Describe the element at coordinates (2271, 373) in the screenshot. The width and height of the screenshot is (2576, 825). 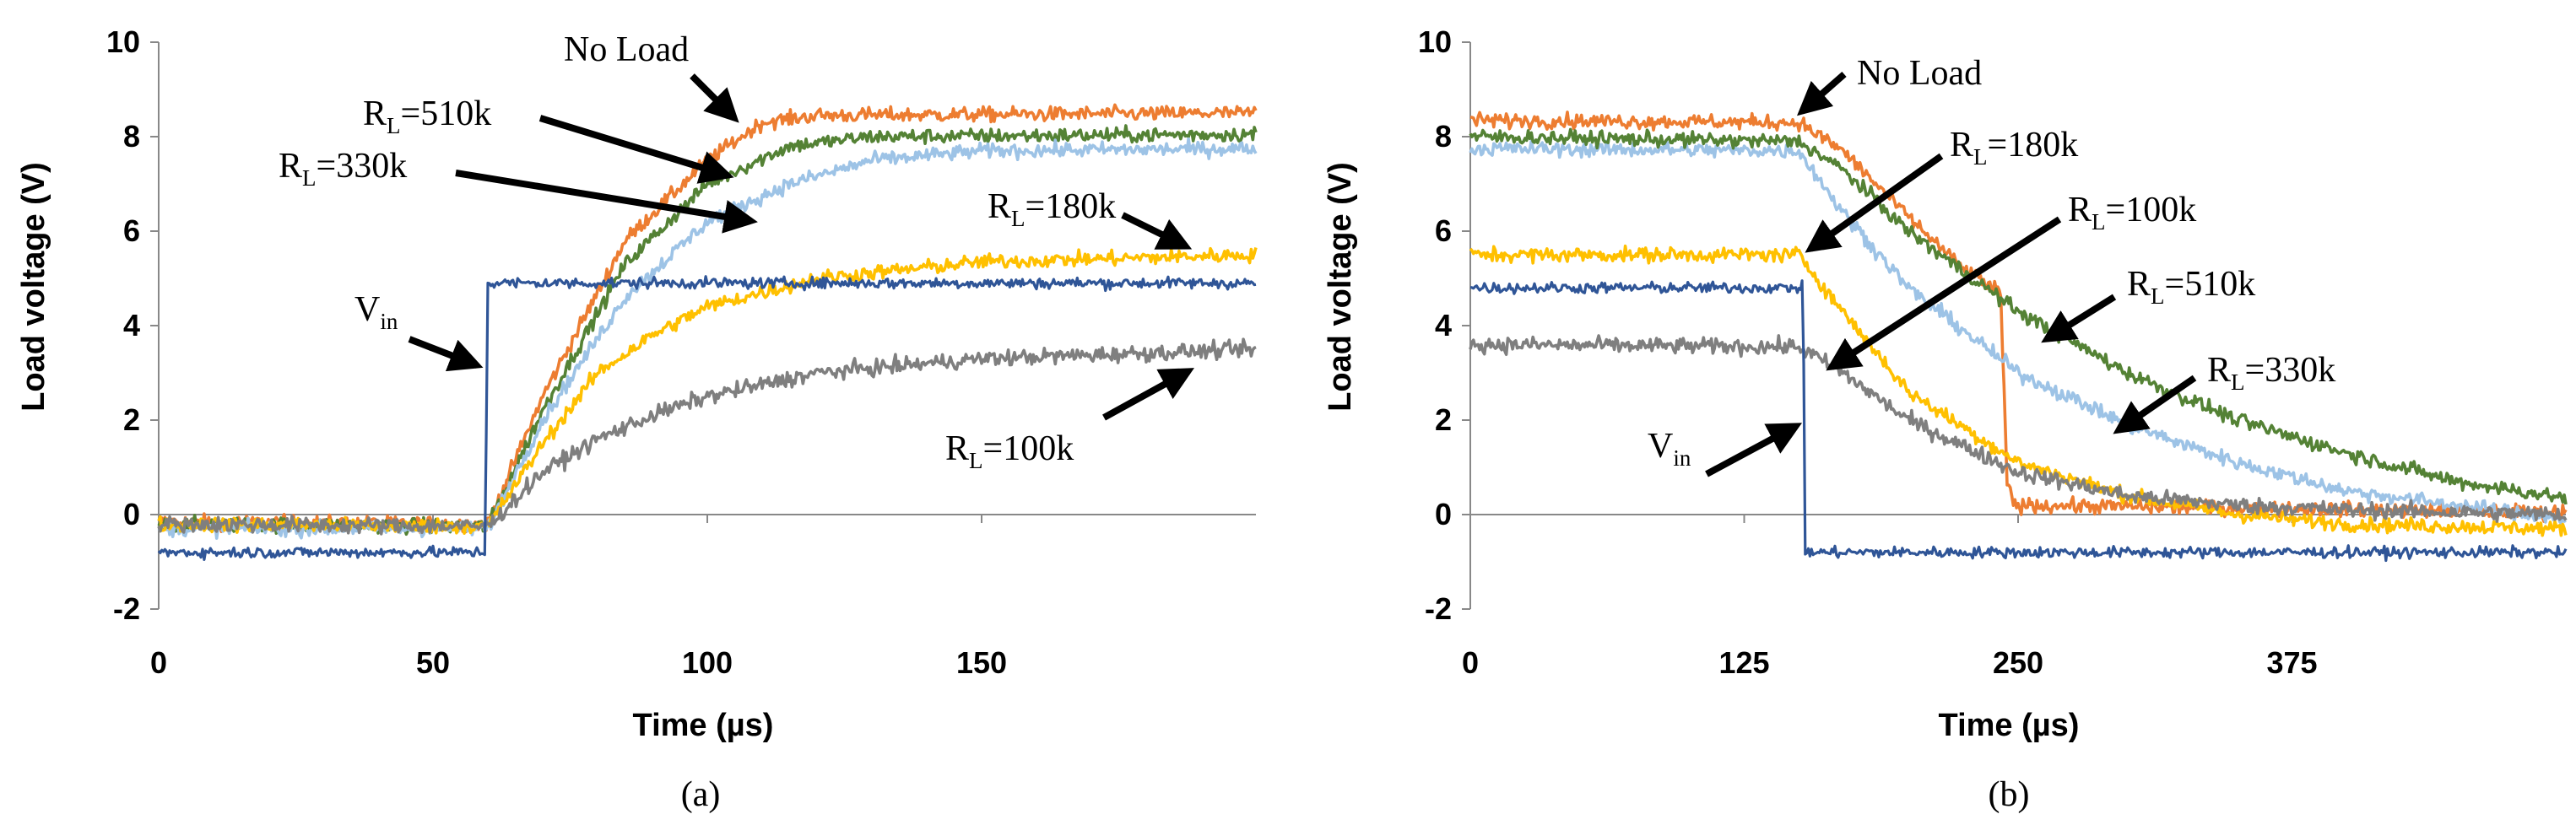
I see `annotation-b-rl-330k: RL=330k` at that location.